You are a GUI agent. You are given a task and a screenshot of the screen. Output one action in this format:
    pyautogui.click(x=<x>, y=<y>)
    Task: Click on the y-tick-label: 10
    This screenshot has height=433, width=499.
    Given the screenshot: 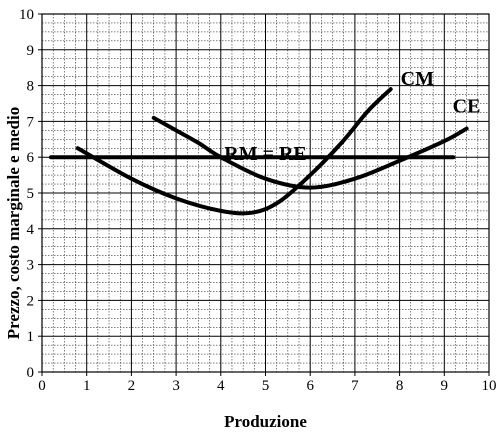 What is the action you would take?
    pyautogui.click(x=26, y=15)
    